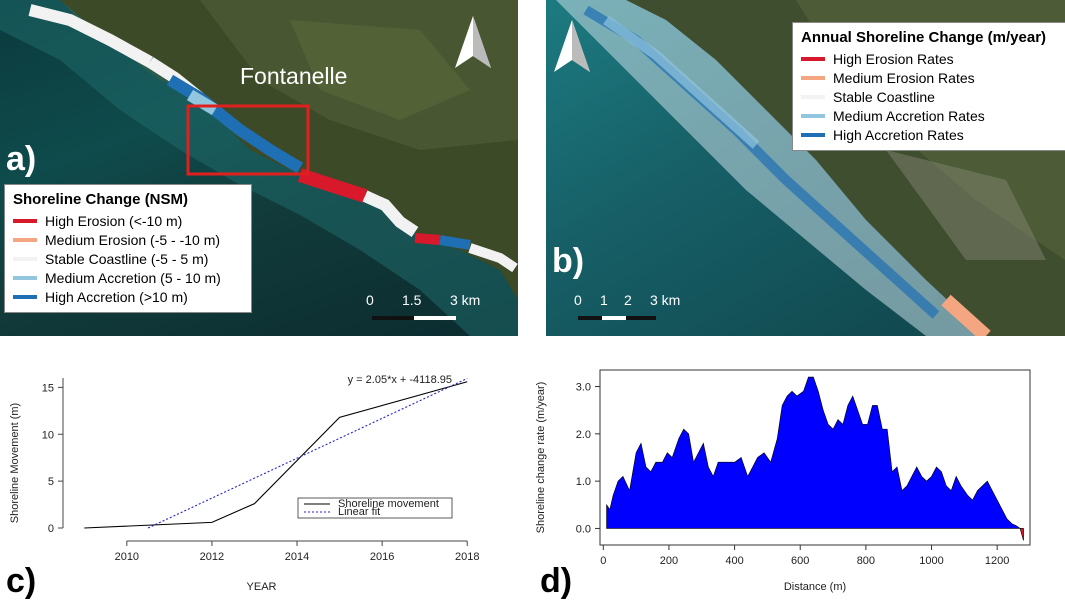 The image size is (1065, 607). I want to click on legend-label: Medium Accretion (5 - 10 m), so click(133, 277).